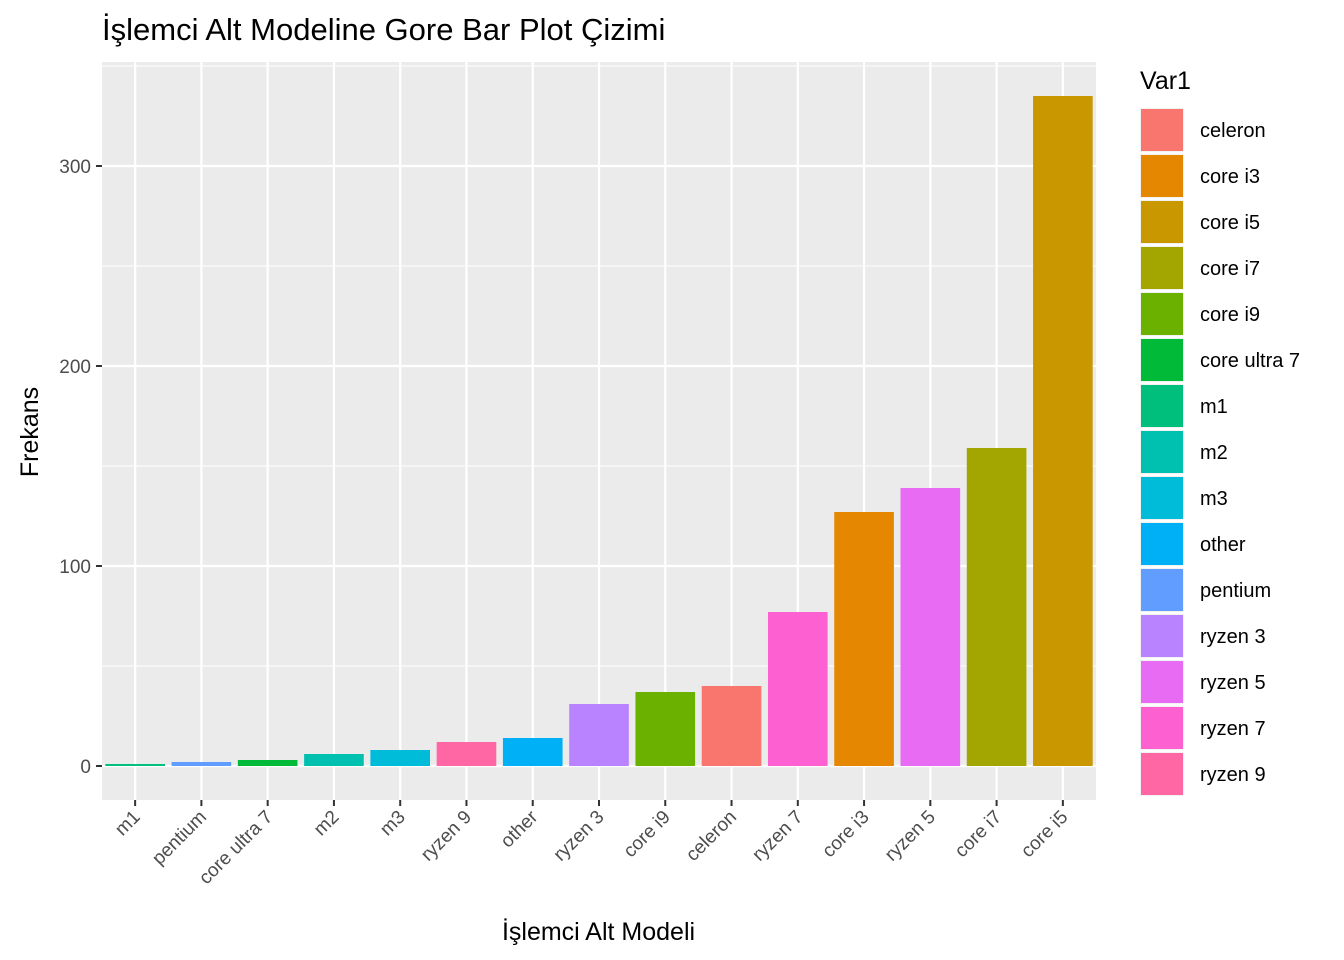 This screenshot has width=1344, height=960. I want to click on x-tick-label: ryzen 3, so click(579, 836).